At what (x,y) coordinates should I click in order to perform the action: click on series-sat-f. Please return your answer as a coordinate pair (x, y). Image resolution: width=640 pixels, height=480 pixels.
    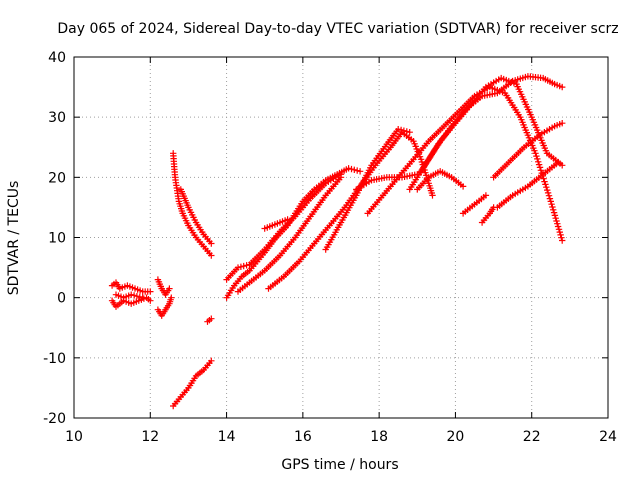
    Looking at the image, I should click on (192, 204).